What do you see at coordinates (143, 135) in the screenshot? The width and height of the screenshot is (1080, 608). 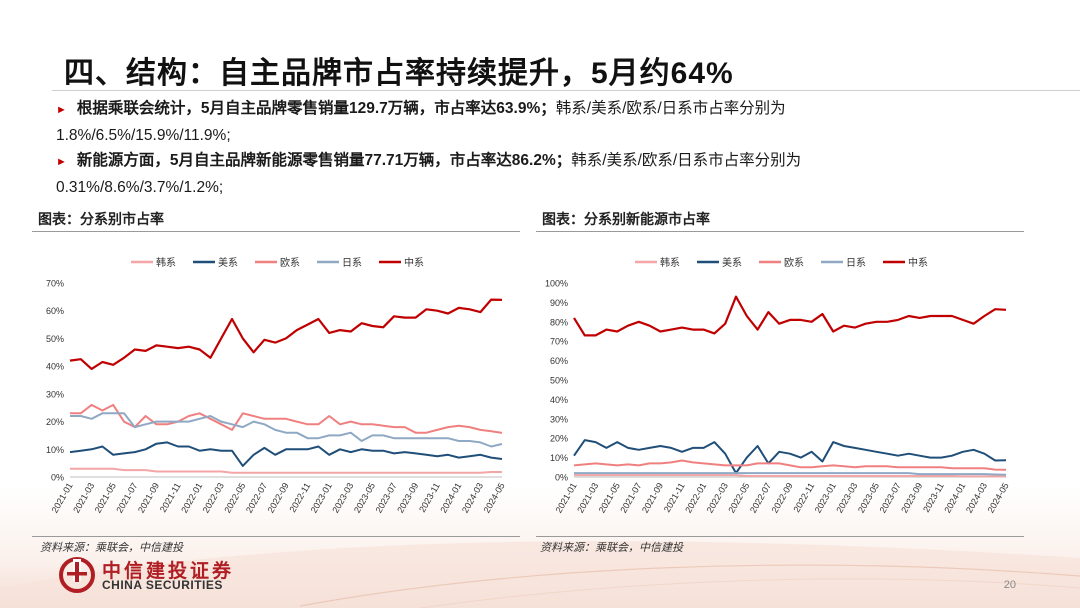 I see `bullet-text-continued: 1.8%/6.5%/15.9%/11.9%;` at bounding box center [143, 135].